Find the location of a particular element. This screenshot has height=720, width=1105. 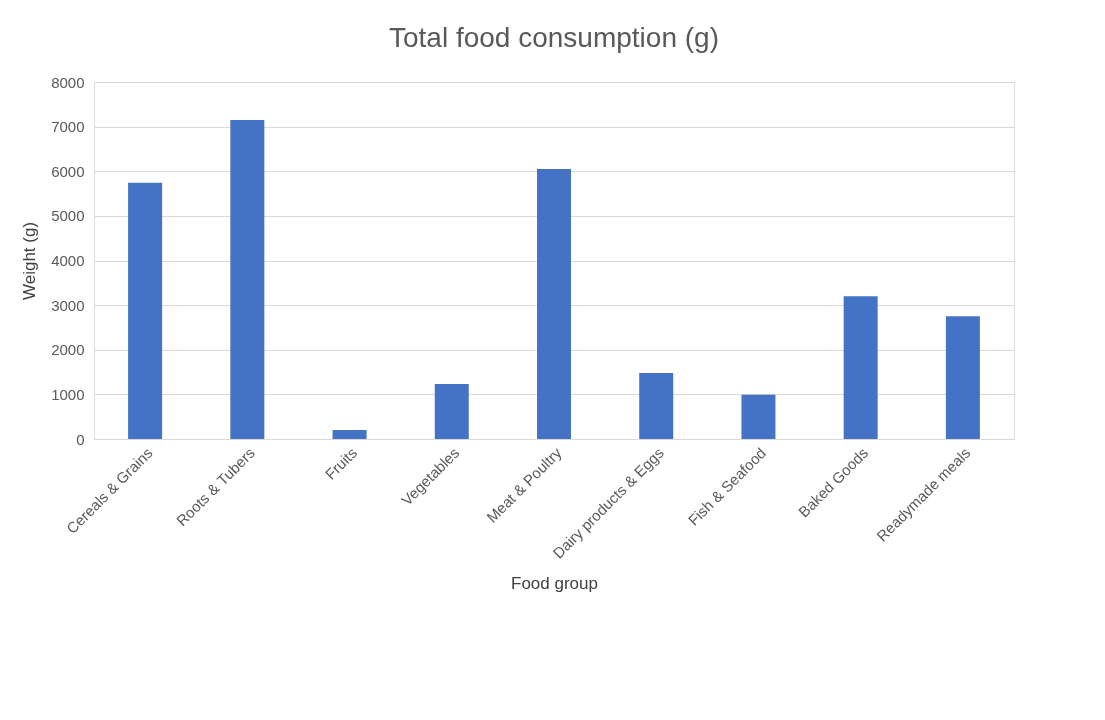

y-tick-label: 1000 is located at coordinates (68, 394).